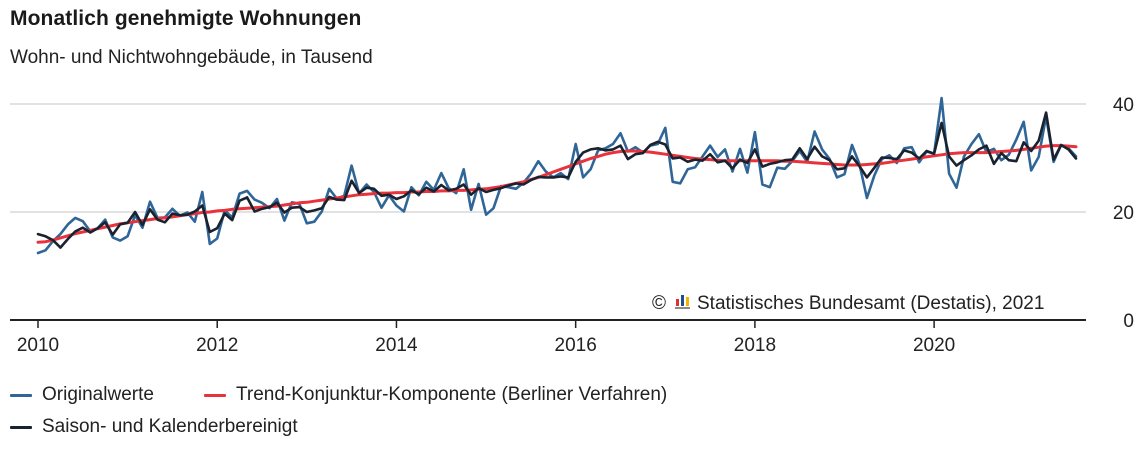  Describe the element at coordinates (191, 57) in the screenshot. I see `chart-subtitle: Wohn- und Nichtwohngebäude, in Tausend` at that location.